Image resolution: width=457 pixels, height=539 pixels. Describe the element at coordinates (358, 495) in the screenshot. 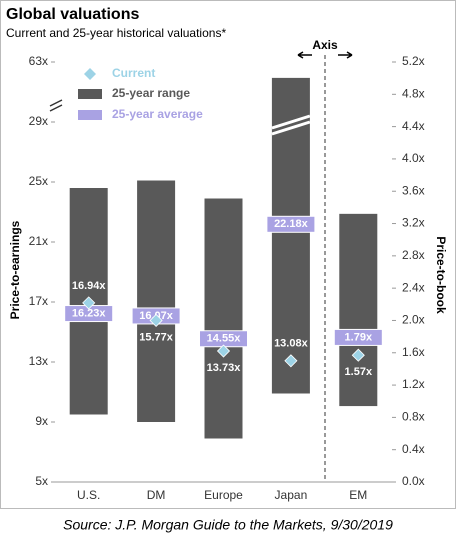

I see `x-tick-label: EM` at that location.